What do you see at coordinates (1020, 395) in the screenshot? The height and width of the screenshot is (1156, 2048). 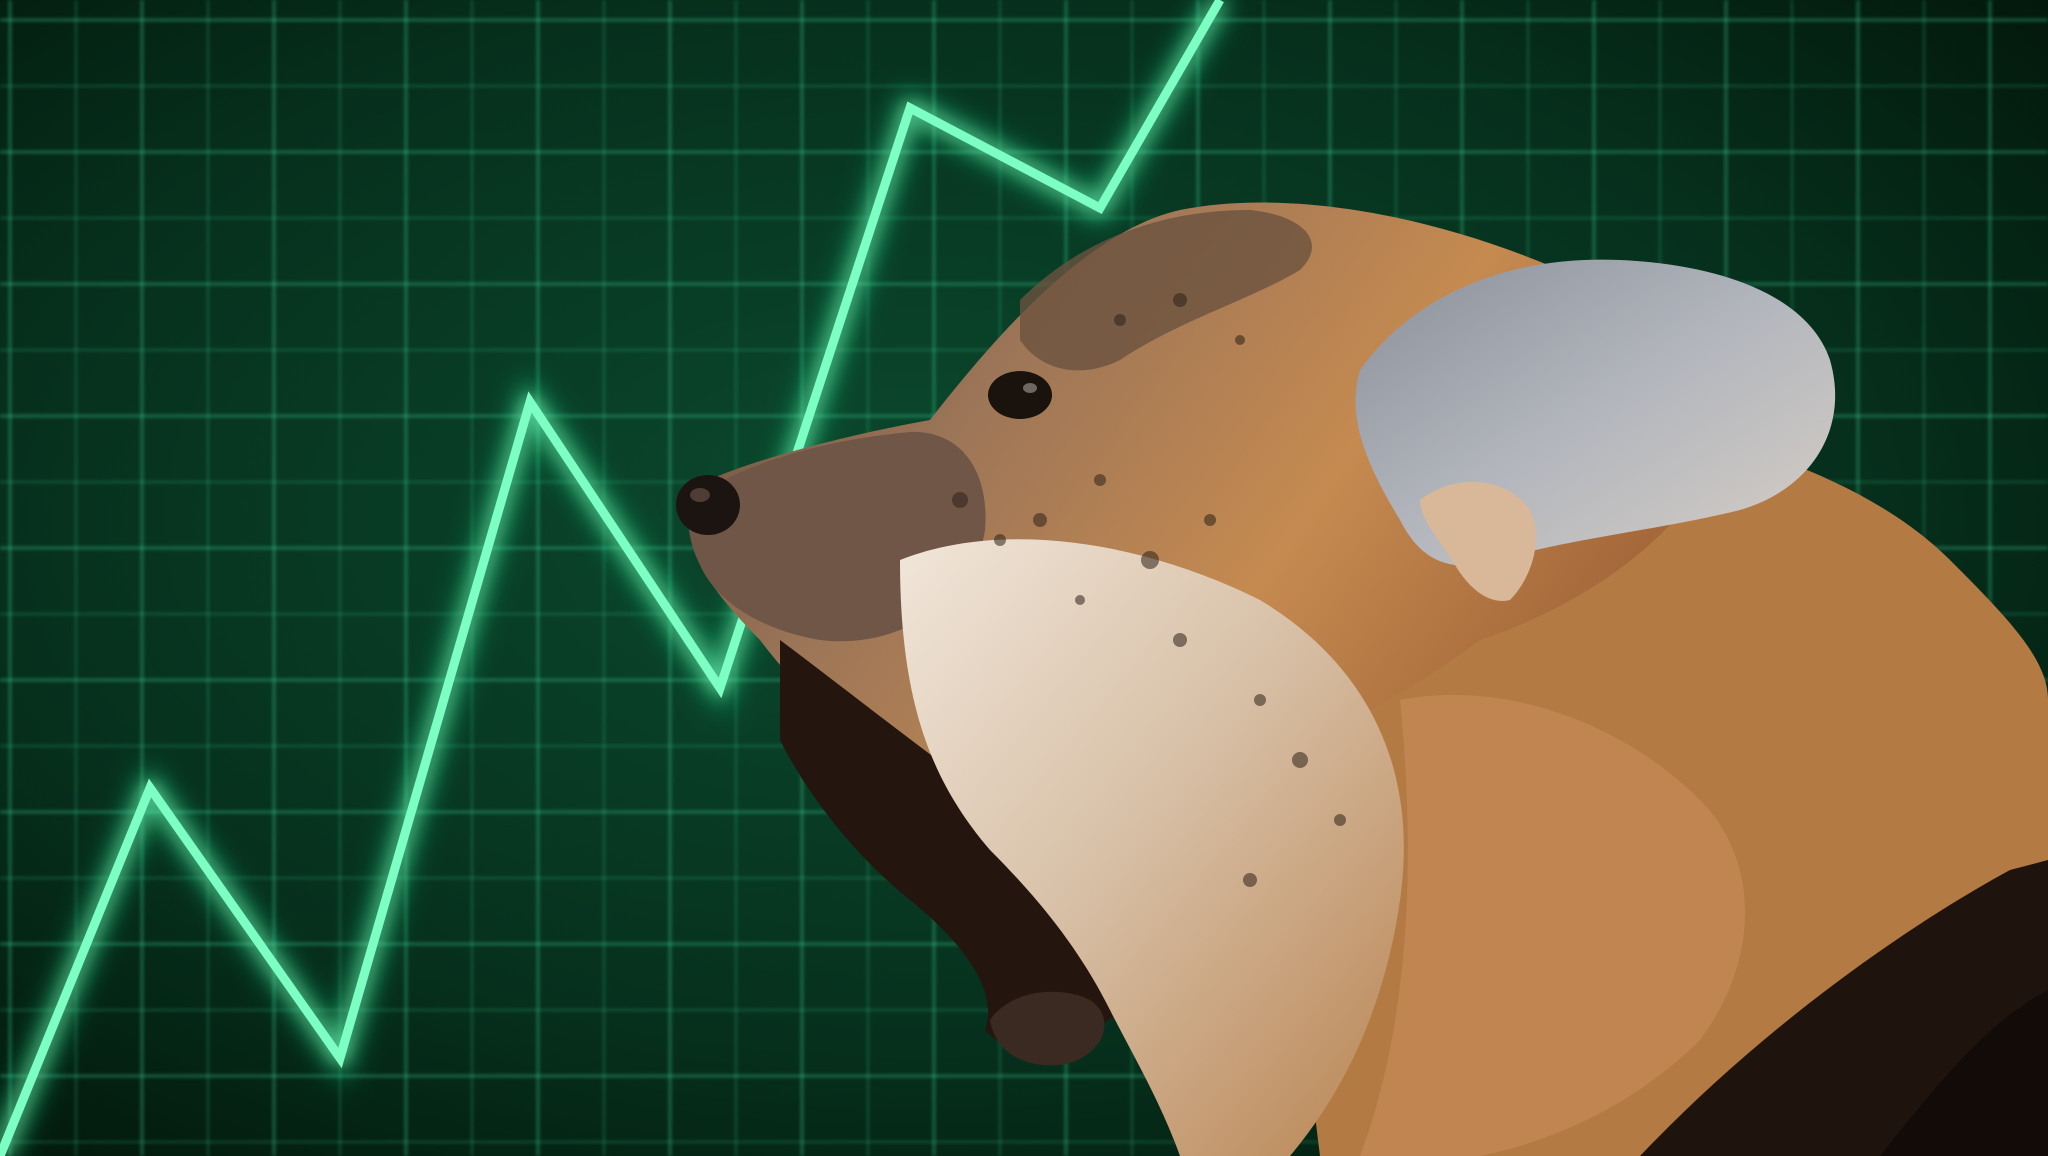 I see `dog-eye` at bounding box center [1020, 395].